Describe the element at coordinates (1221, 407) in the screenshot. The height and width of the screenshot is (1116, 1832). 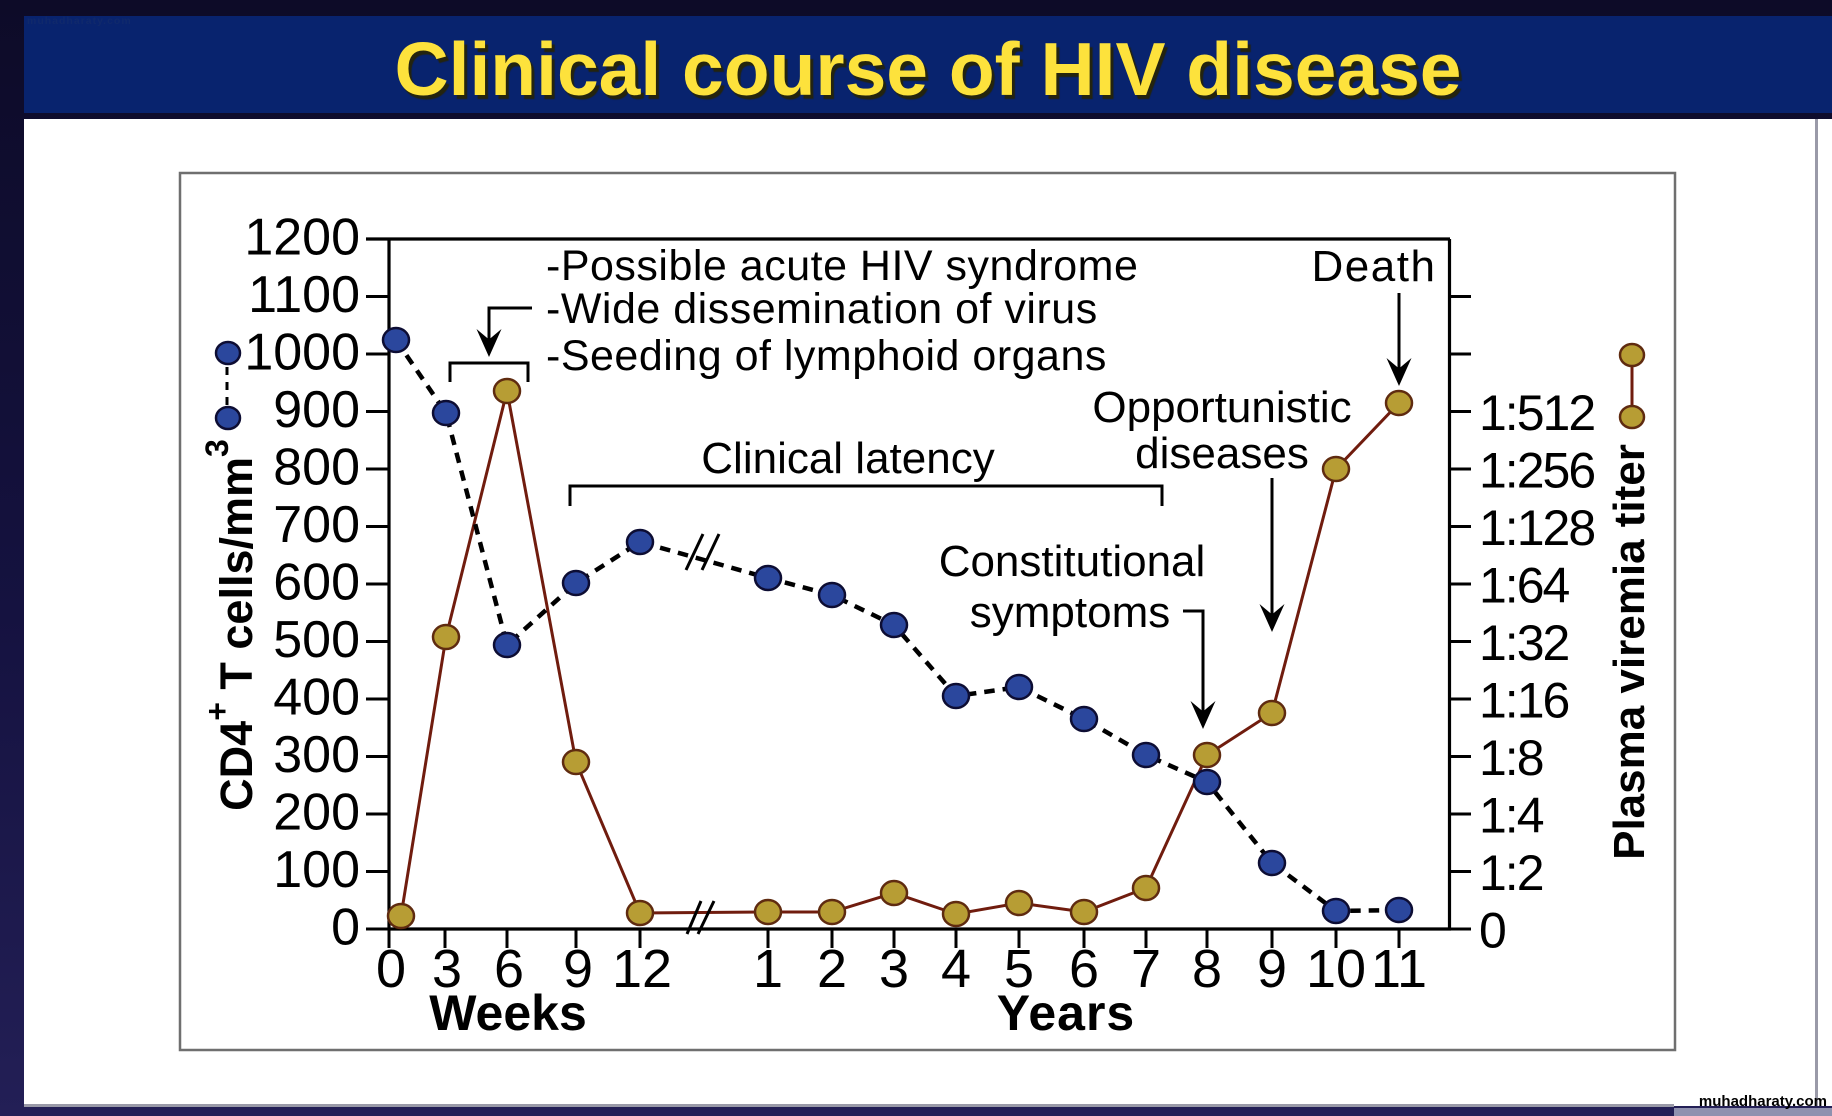
I see `svg-text: Opportunistic` at that location.